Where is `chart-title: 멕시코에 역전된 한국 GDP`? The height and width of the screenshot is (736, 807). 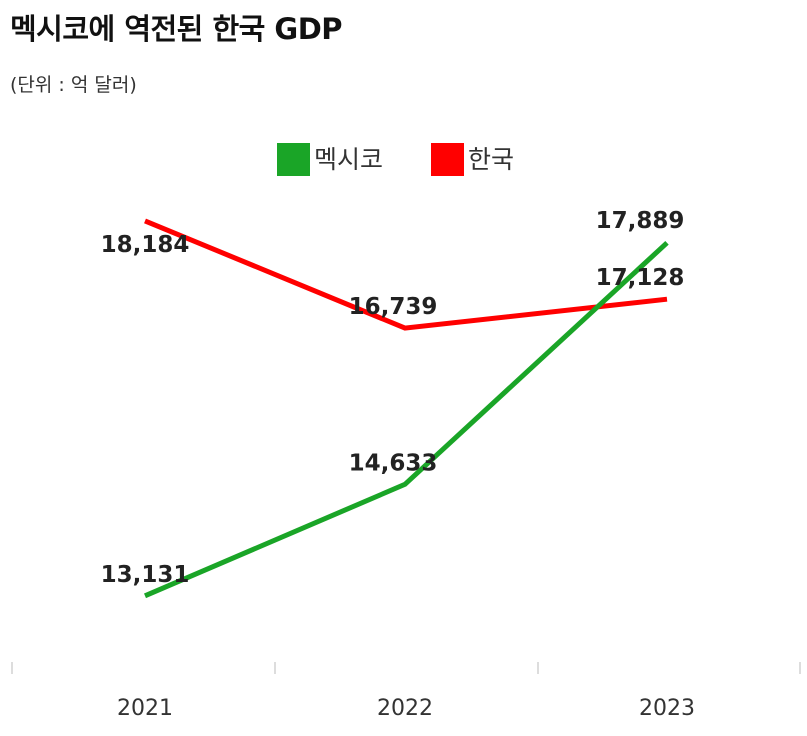
chart-title: 멕시코에 역전된 한국 GDP is located at coordinates (176, 29).